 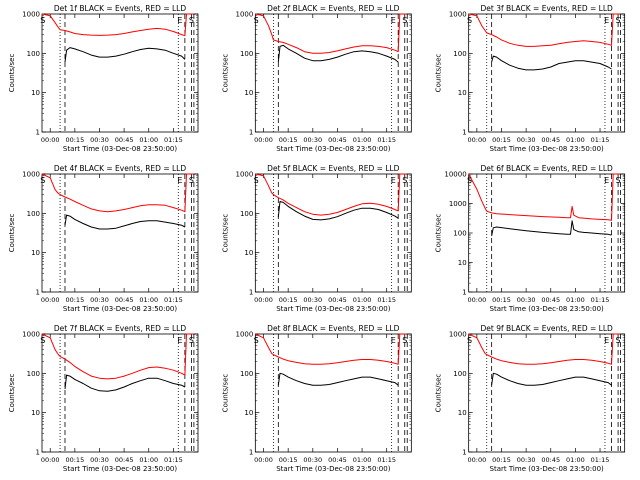 What do you see at coordinates (120, 328) in the screenshot?
I see `chart-title: Det 7f BLACK = Events, RED = LLD` at bounding box center [120, 328].